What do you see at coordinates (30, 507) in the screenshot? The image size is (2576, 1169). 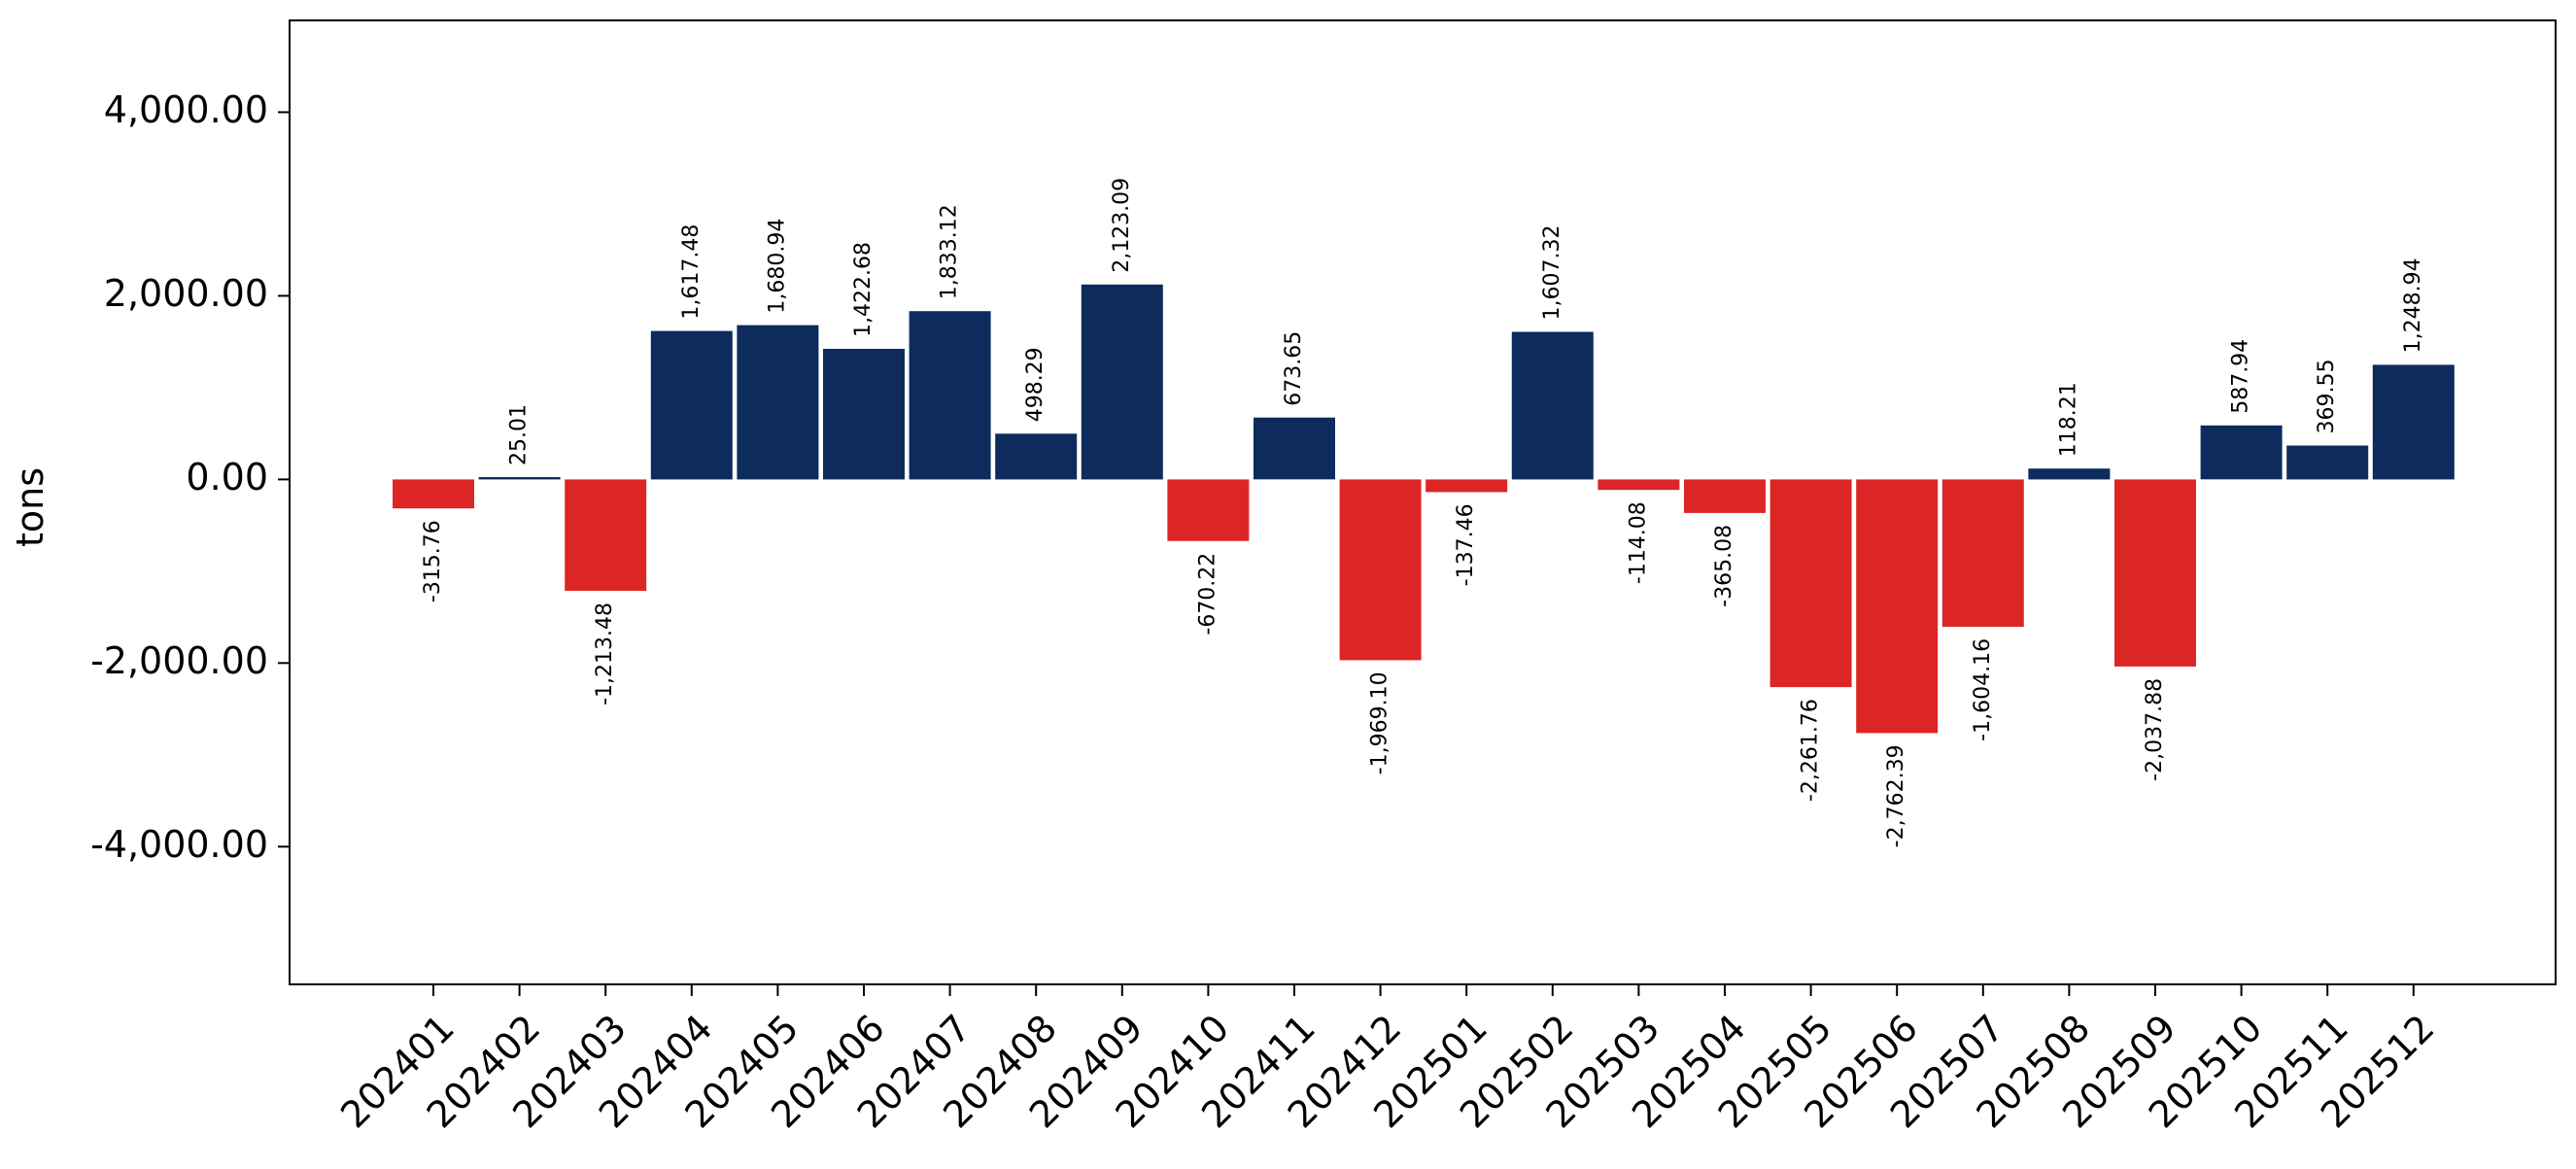 I see `y-axis-label: tons` at bounding box center [30, 507].